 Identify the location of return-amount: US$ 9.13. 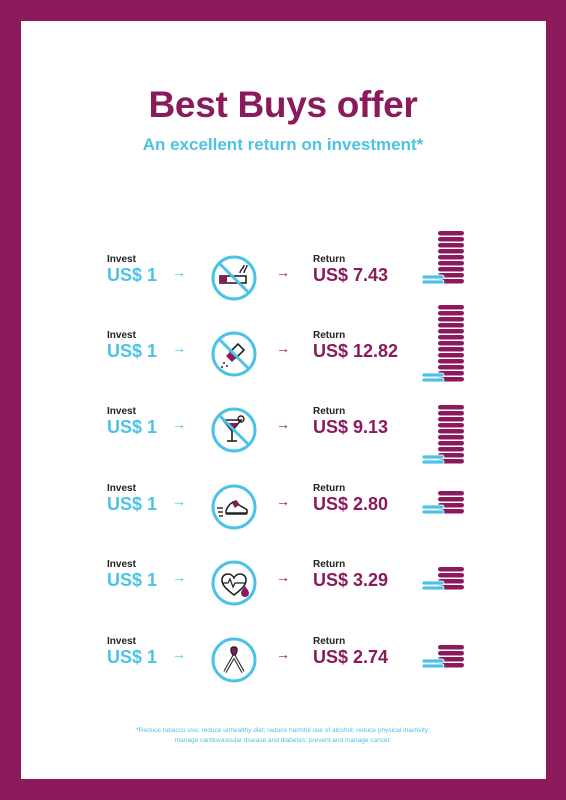
(351, 427).